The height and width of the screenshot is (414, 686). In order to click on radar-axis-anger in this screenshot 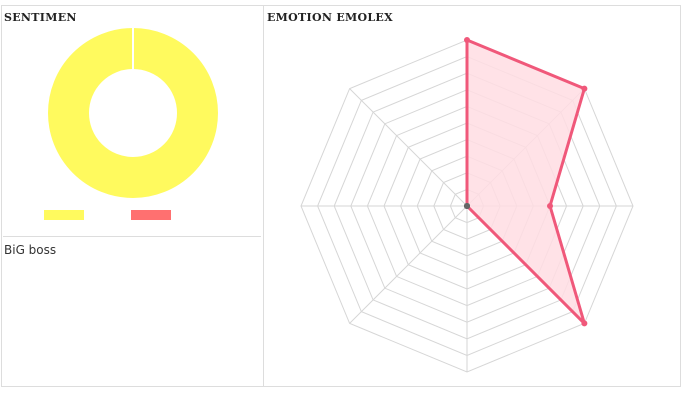, I will do `click(408, 264)`.